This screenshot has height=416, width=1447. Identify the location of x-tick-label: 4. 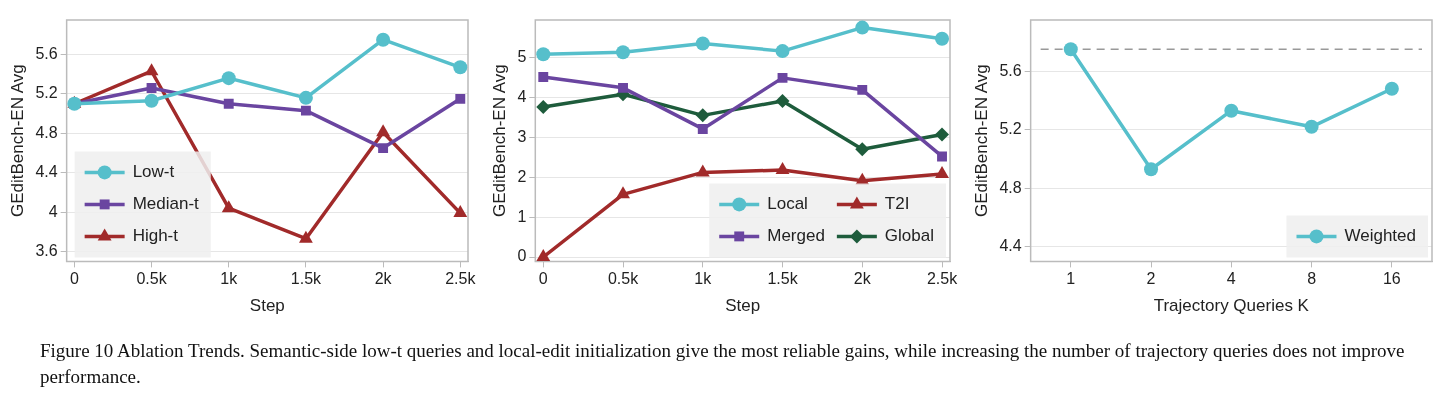
(1231, 279).